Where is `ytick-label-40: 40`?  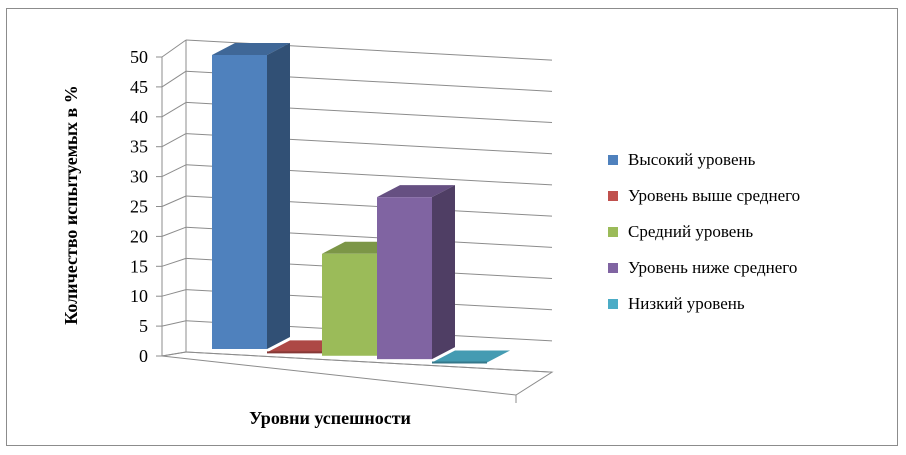 ytick-label-40: 40 is located at coordinates (139, 117).